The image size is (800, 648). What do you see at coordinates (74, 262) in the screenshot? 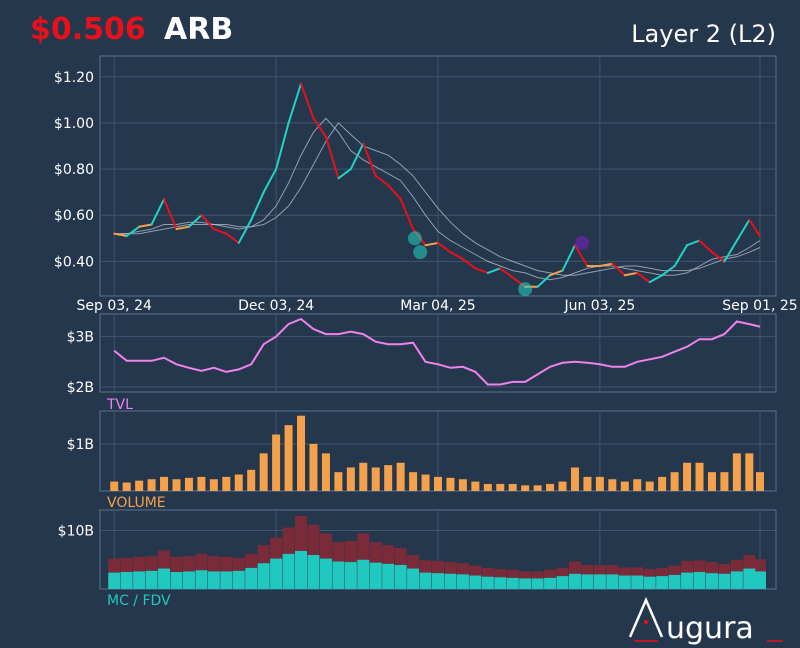
I see `price-y-tick-label: $0.40` at bounding box center [74, 262].